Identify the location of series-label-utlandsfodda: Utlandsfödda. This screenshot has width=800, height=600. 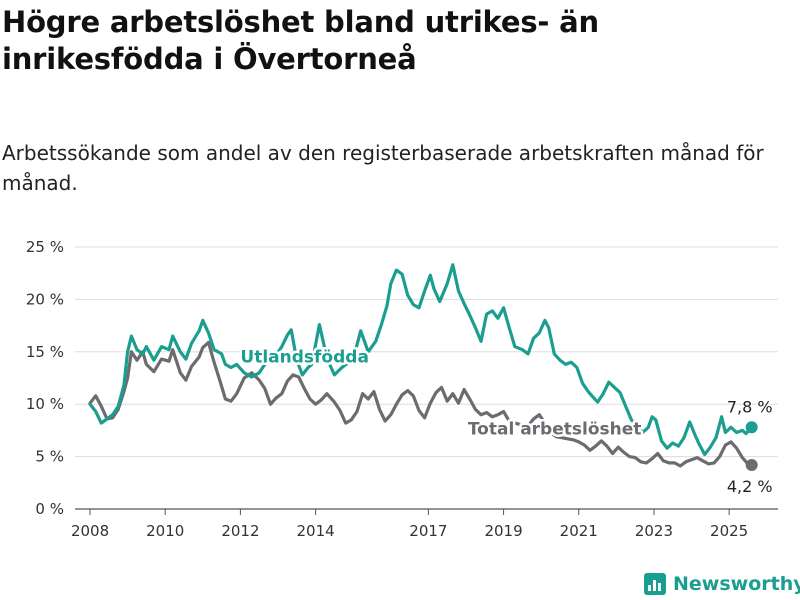
(304, 357).